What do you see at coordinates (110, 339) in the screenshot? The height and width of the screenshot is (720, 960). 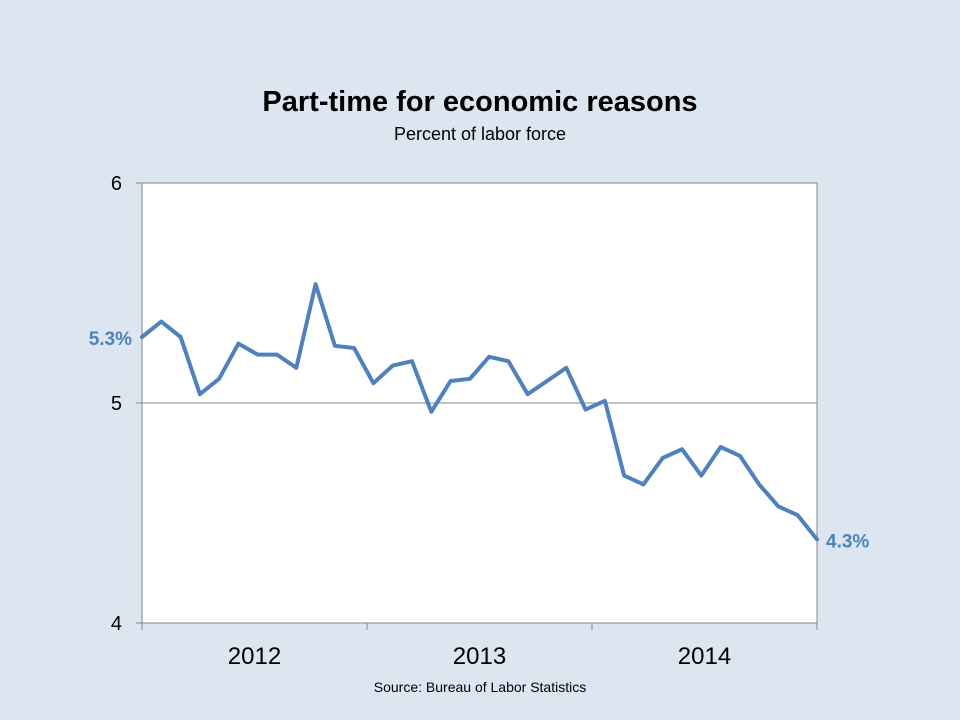 I see `start-value-label: 5.3%` at bounding box center [110, 339].